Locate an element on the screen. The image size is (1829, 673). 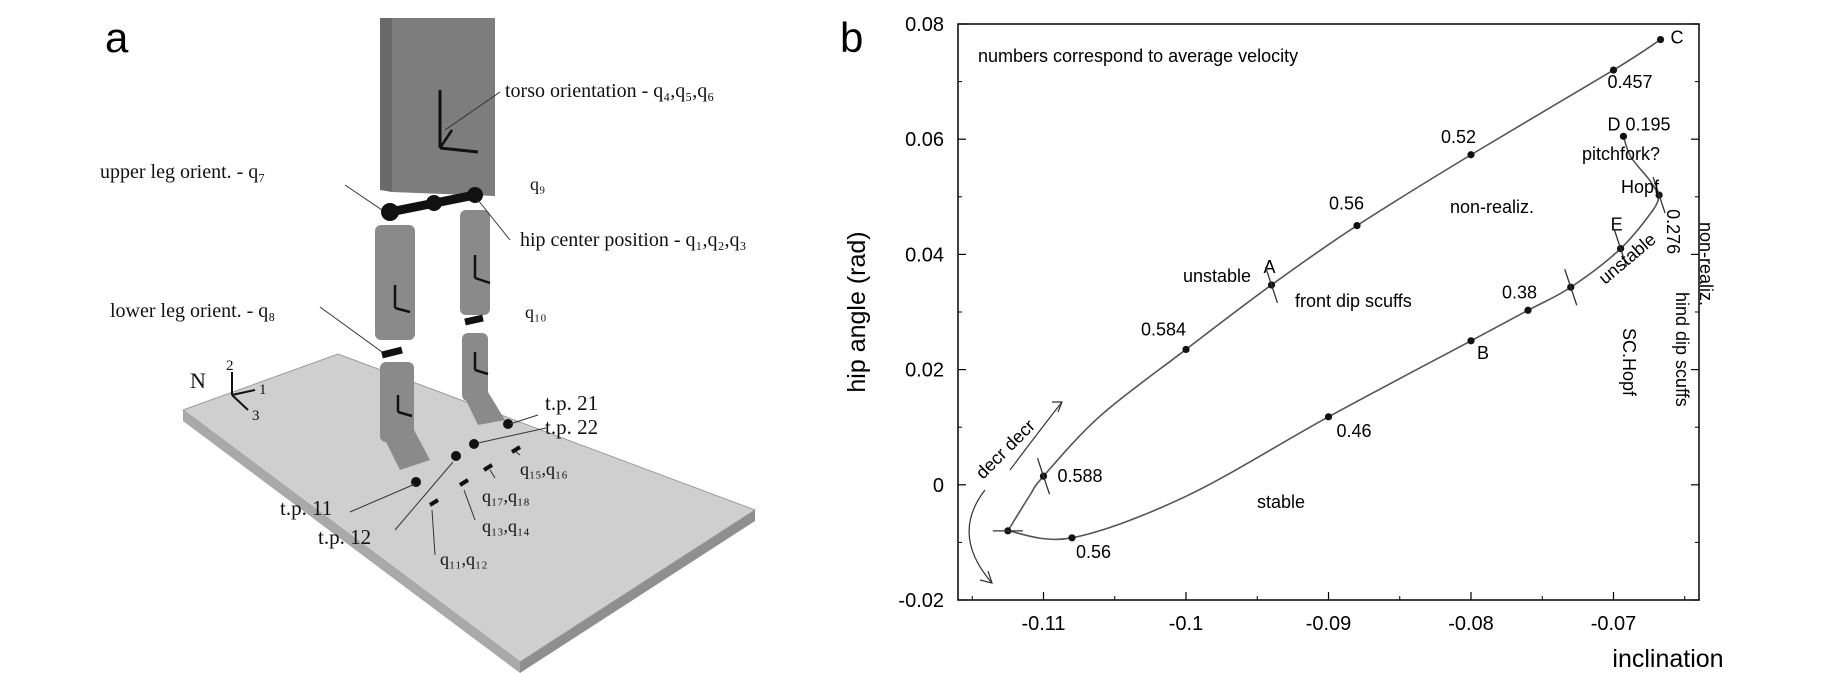
label-q17-q18: q₁₇,q₁₈ is located at coordinates (506, 496).